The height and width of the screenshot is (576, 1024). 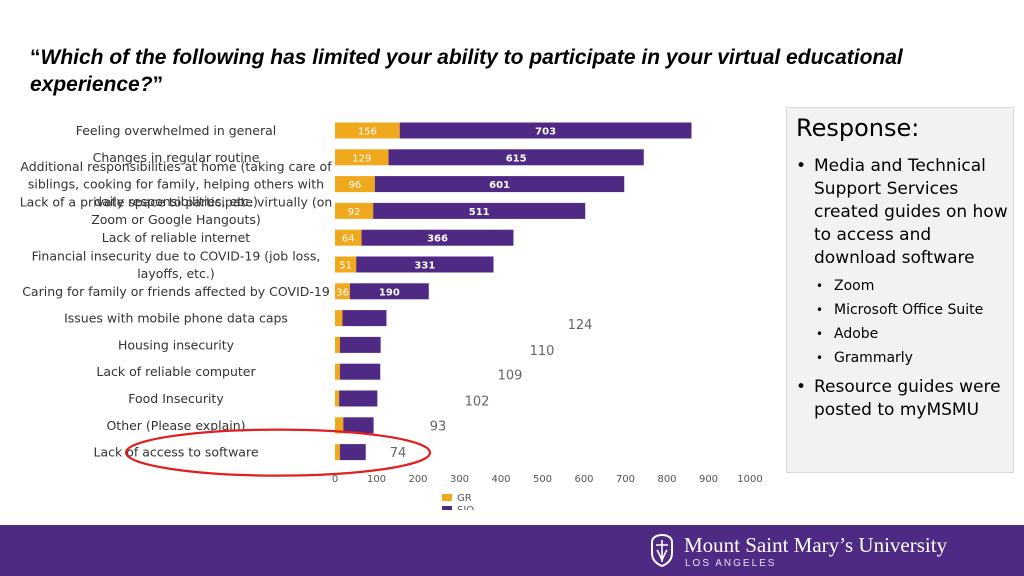 I want to click on category-label: layoffs, etc.), so click(x=176, y=273).